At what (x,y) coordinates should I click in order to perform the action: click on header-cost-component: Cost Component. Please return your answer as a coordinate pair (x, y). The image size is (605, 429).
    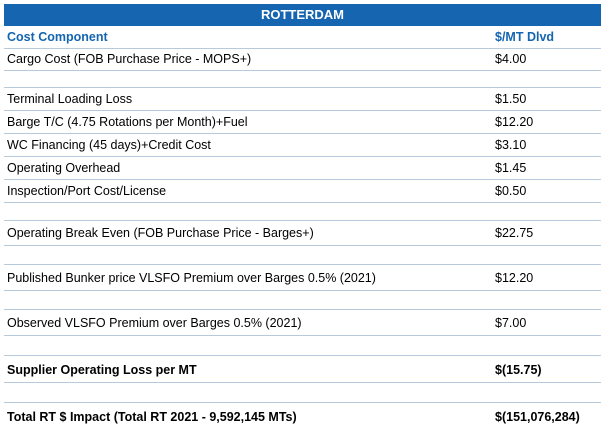
    Looking at the image, I should click on (57, 37).